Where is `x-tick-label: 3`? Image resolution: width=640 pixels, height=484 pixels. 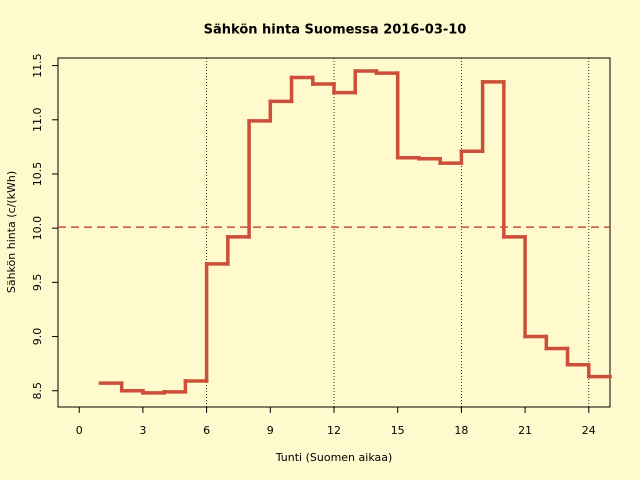
x-tick-label: 3 is located at coordinates (142, 430).